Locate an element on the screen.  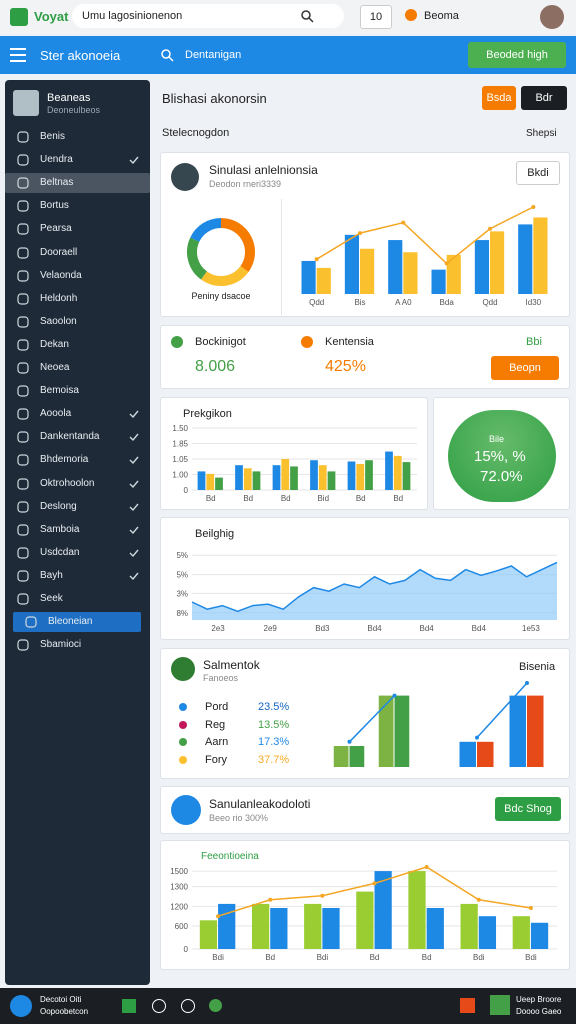
gauge-label: Bile is located at coordinates (497, 439).